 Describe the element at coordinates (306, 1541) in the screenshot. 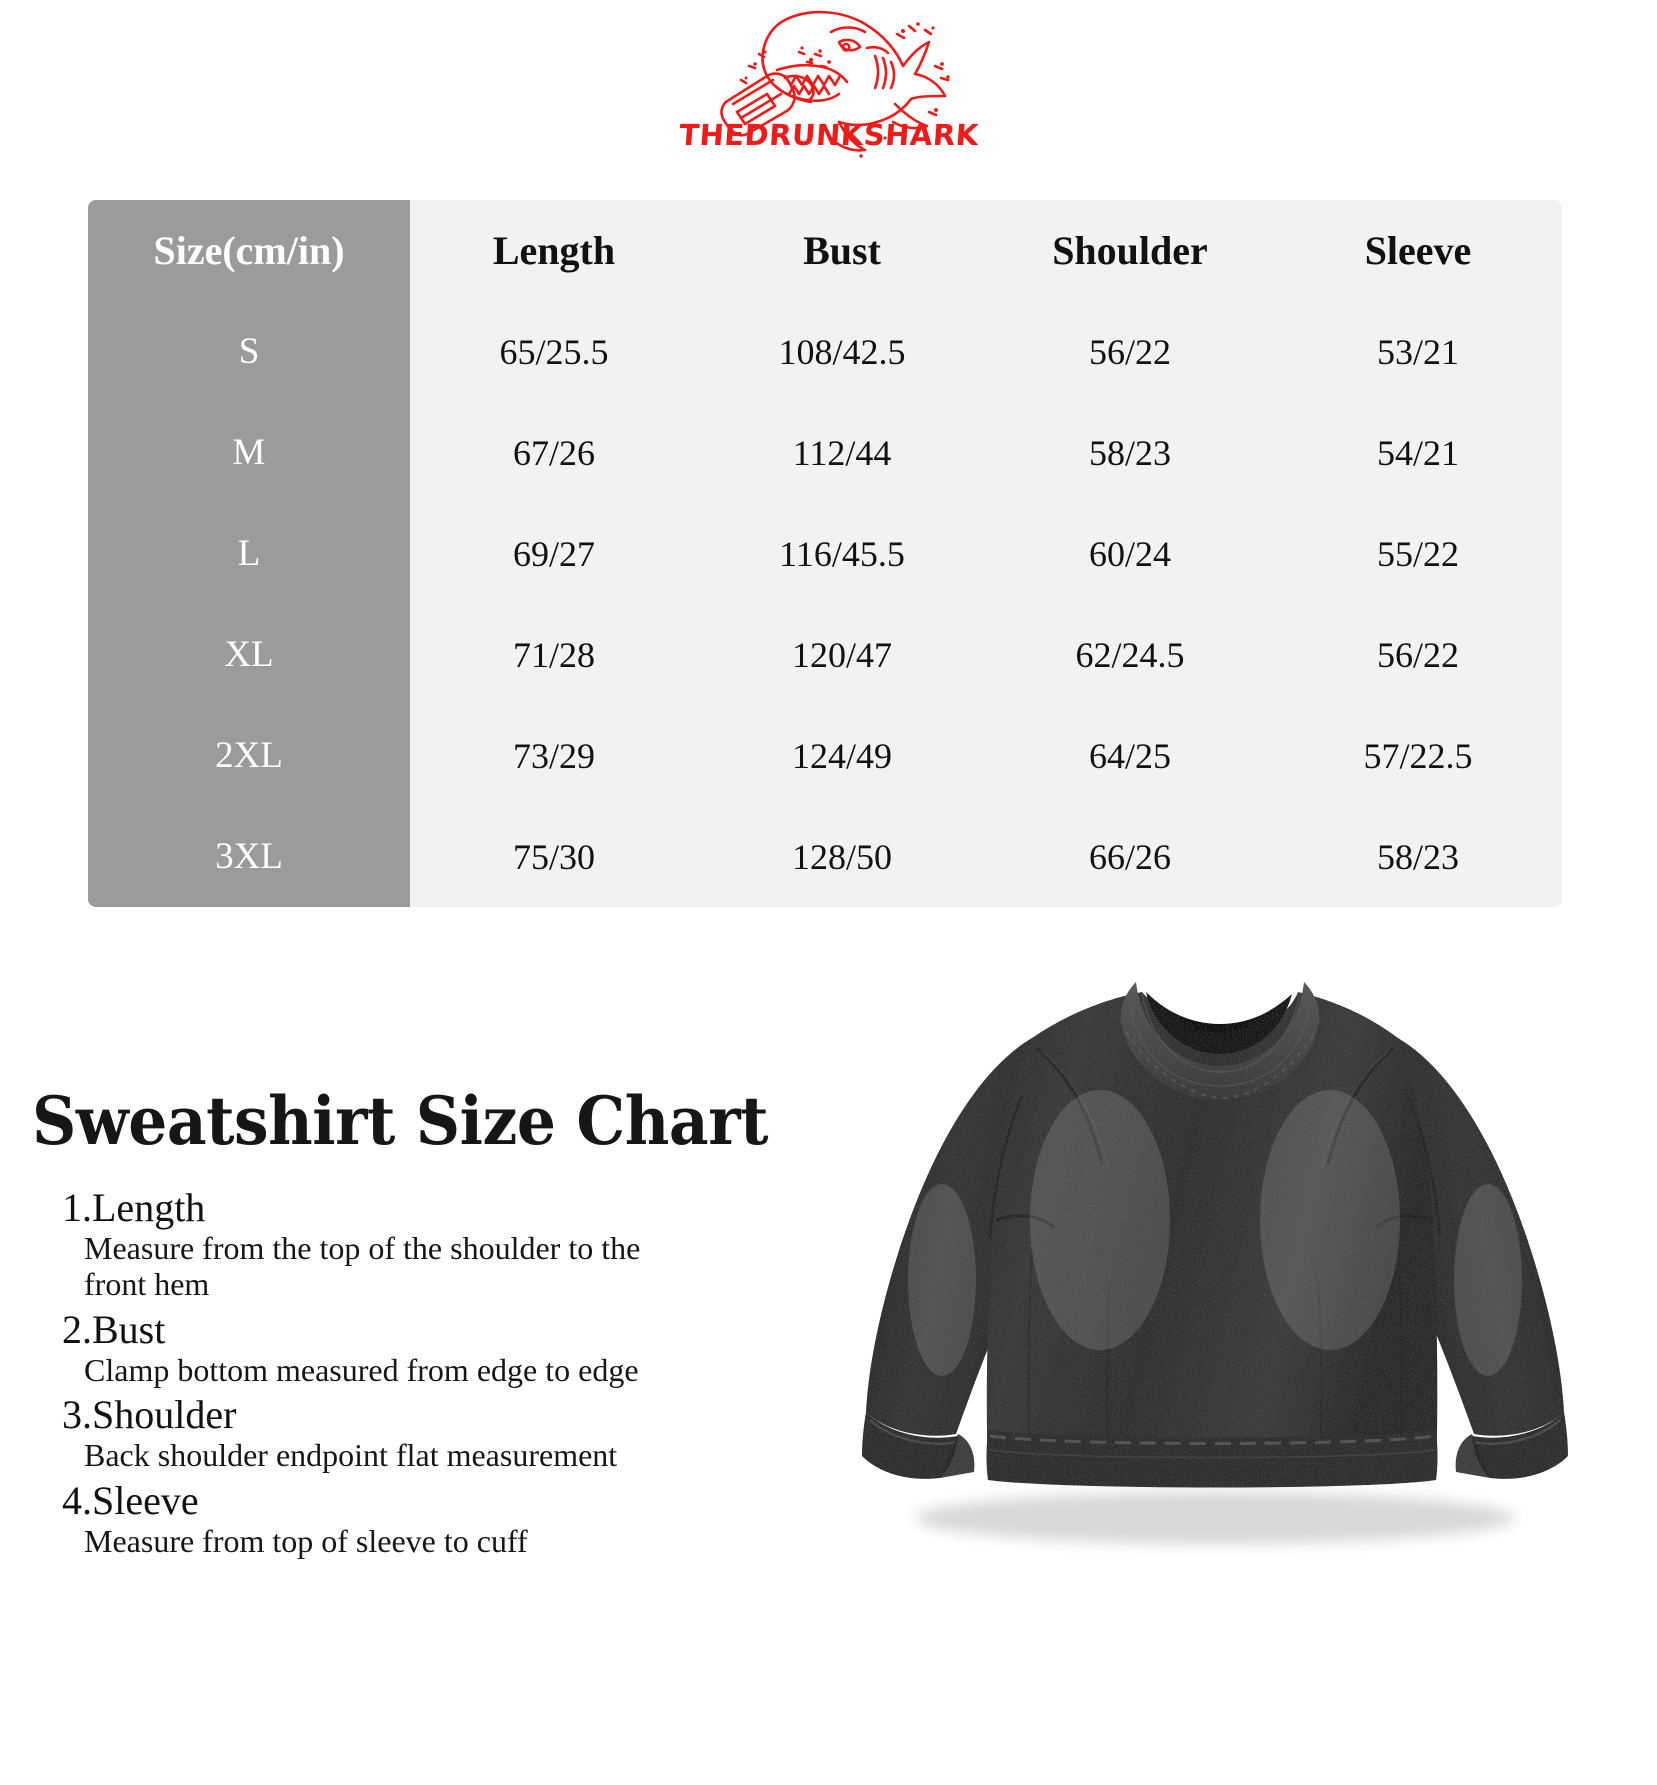

I see `instruction-body: Measure from top of sleeve to cuff` at that location.